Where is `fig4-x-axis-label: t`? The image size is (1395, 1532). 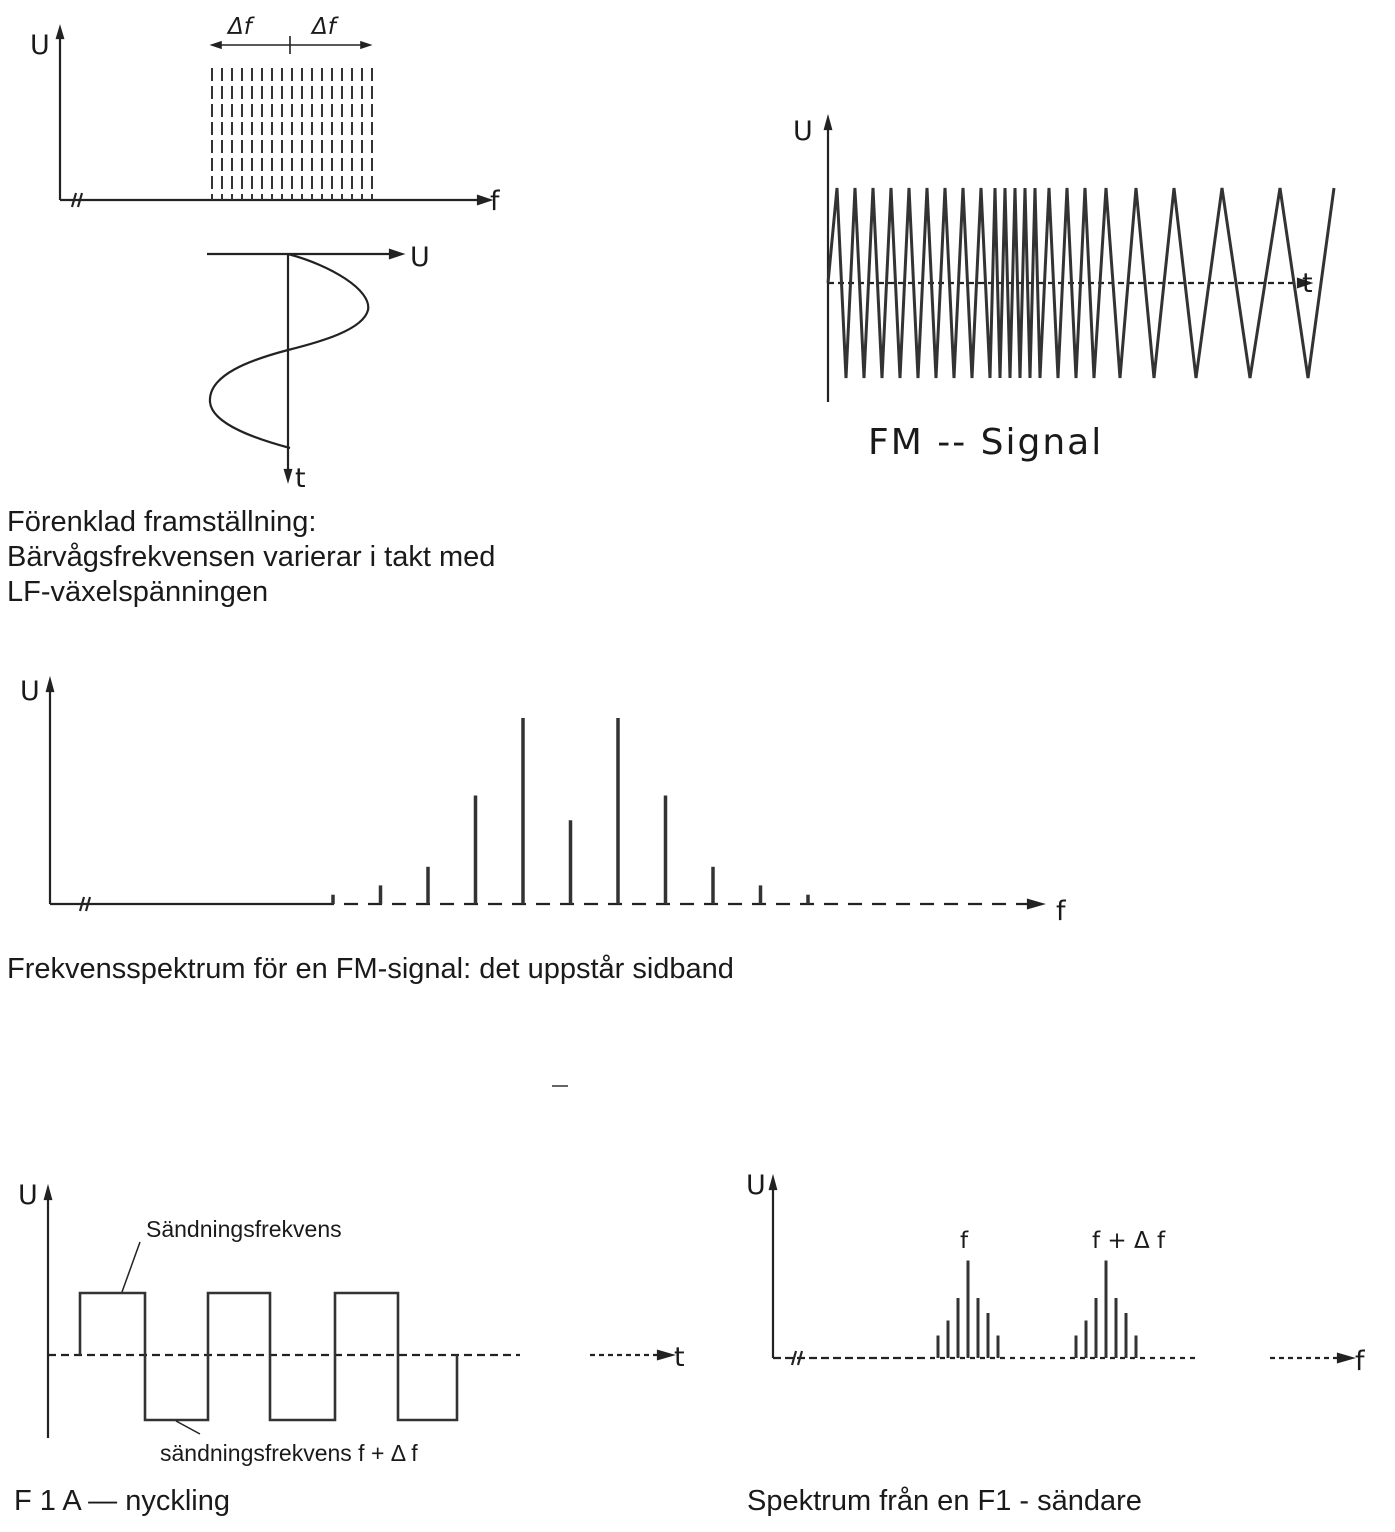 fig4-x-axis-label: t is located at coordinates (679, 1357).